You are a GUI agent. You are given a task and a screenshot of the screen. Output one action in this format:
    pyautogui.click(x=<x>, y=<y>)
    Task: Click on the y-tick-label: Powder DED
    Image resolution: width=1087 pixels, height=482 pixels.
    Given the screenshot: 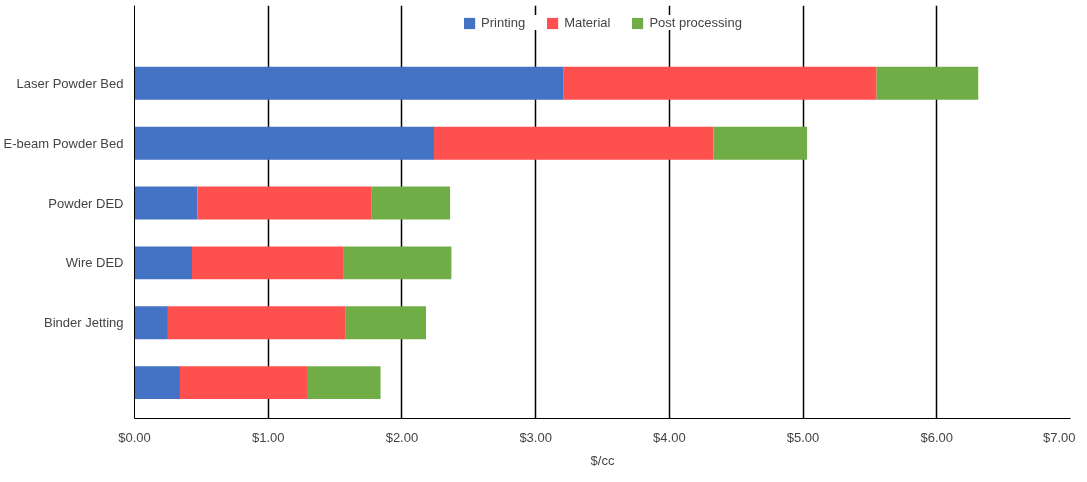 What is the action you would take?
    pyautogui.click(x=86, y=203)
    